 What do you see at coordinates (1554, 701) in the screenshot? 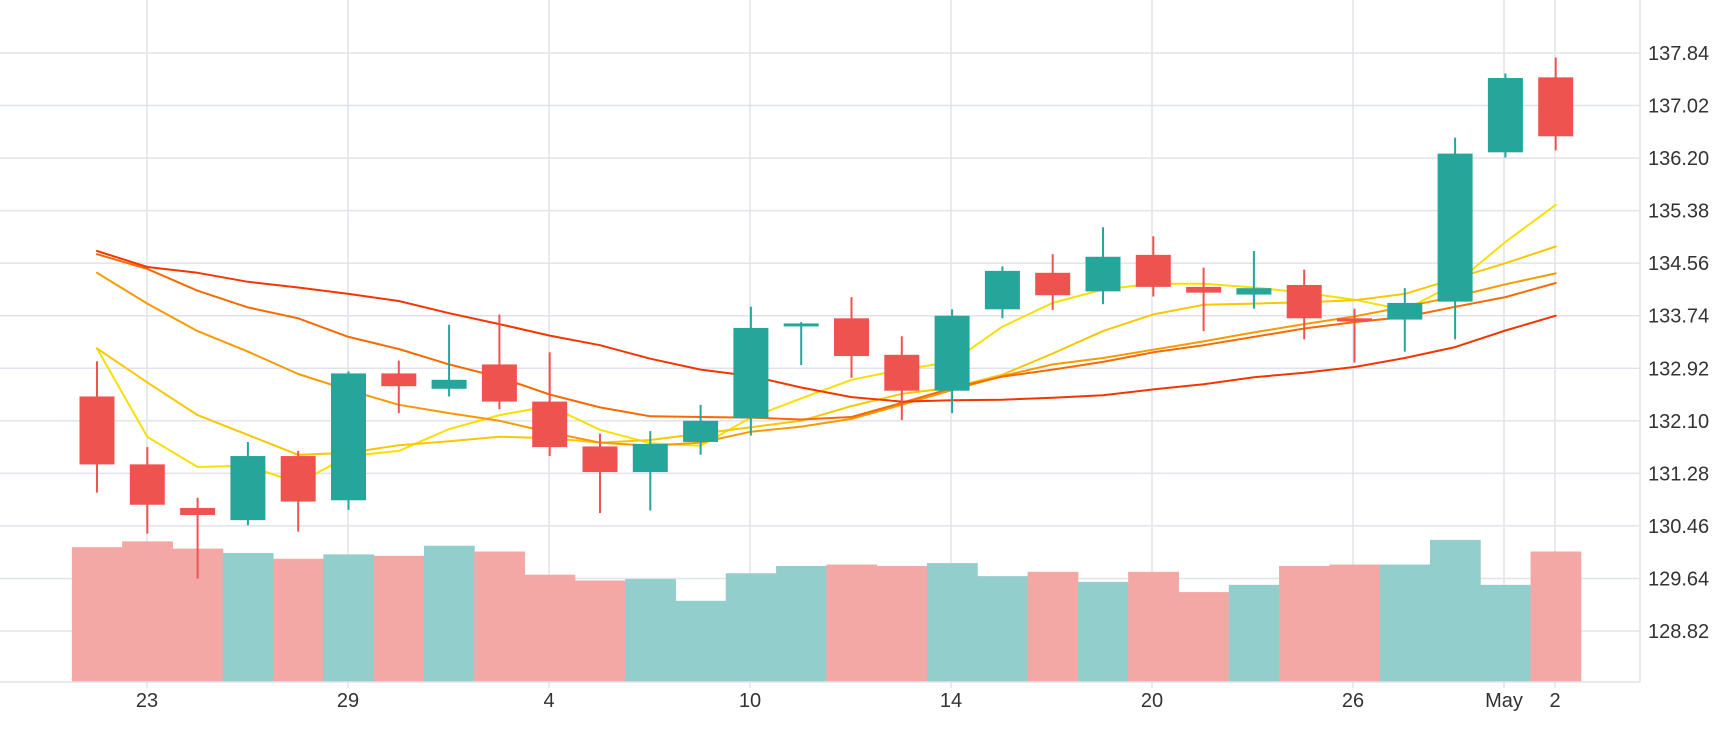
I see `x-tick-label: 2` at bounding box center [1554, 701].